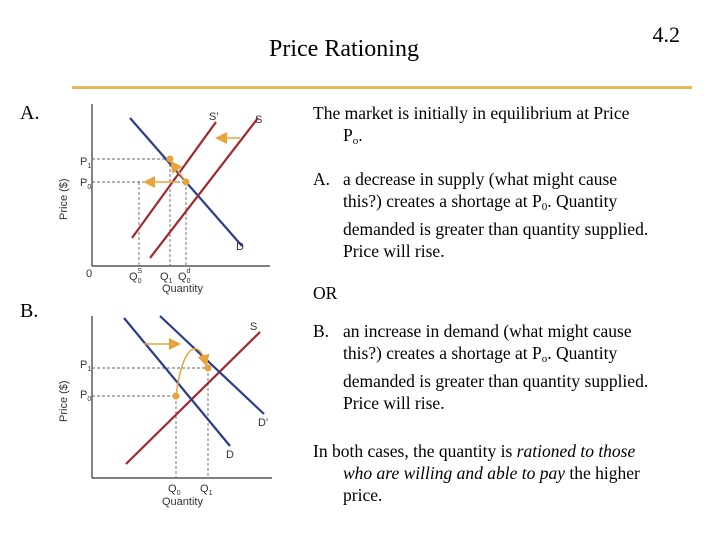  I want to click on slide-number: 4.2, so click(666, 34).